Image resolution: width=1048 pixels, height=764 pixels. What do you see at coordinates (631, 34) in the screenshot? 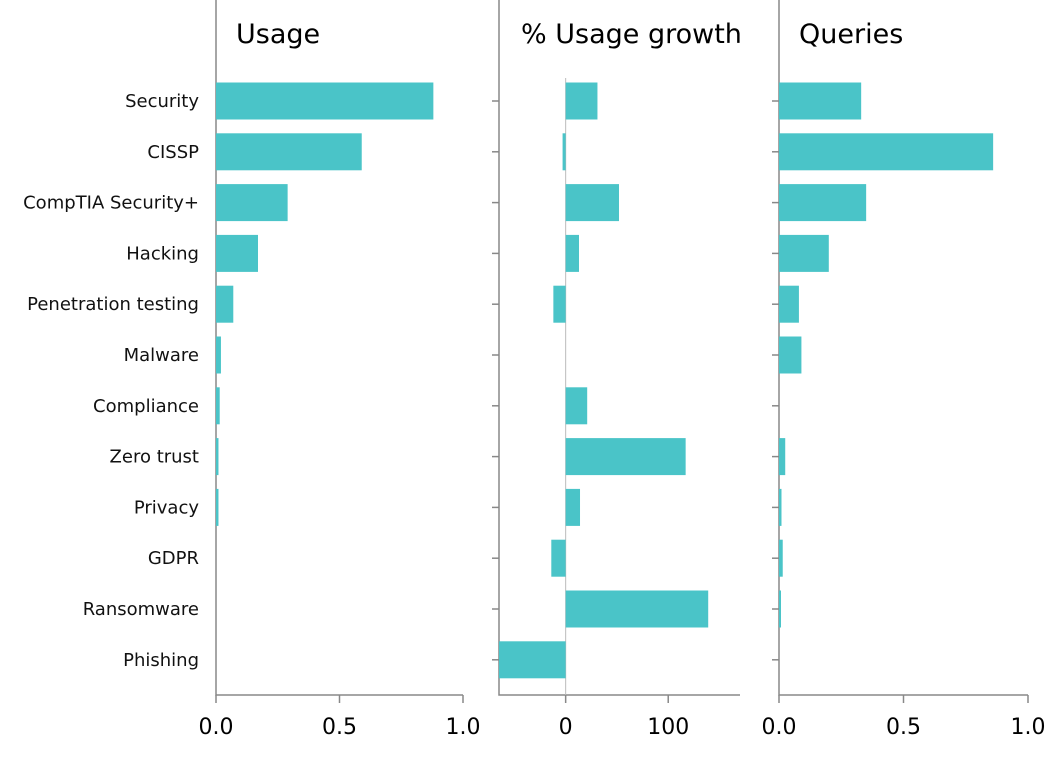
I see `panel-title: % Usage growth` at bounding box center [631, 34].